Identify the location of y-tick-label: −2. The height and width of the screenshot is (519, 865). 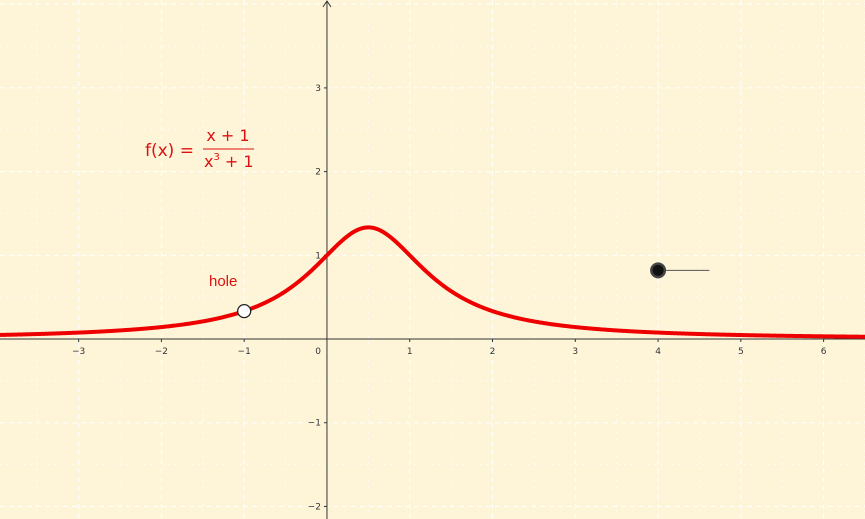
(314, 507).